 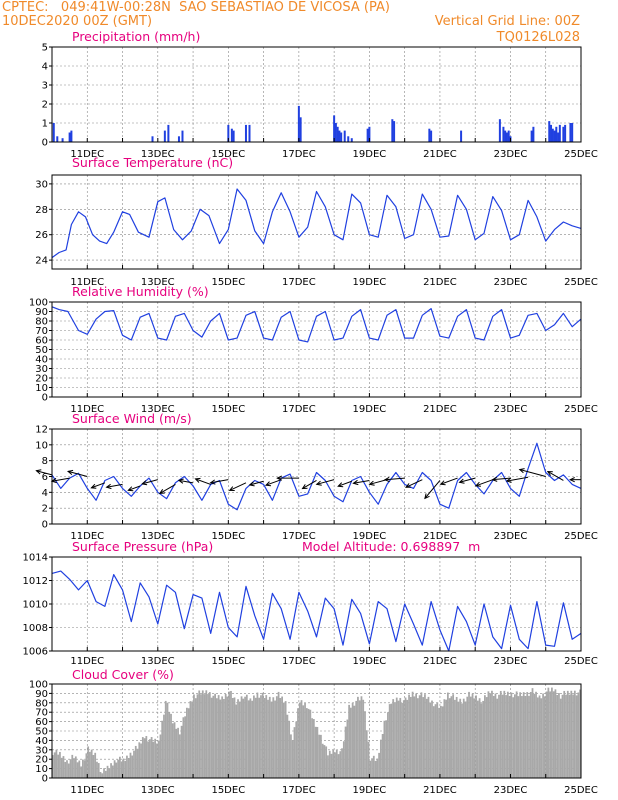 I want to click on surface_temperature-ytick-label: 30, so click(x=41, y=184).